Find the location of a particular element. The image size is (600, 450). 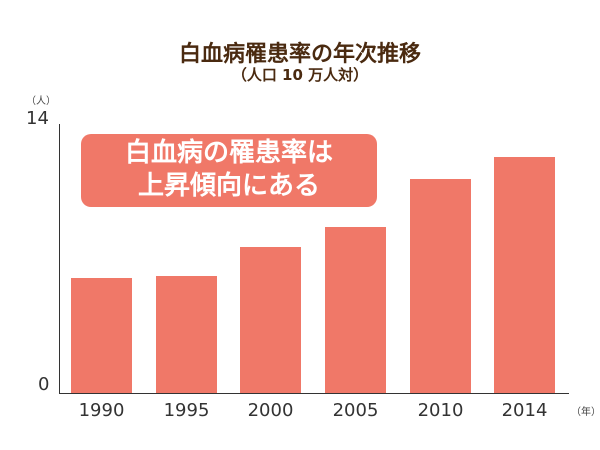

x-tick-label: 2014 is located at coordinates (524, 410).